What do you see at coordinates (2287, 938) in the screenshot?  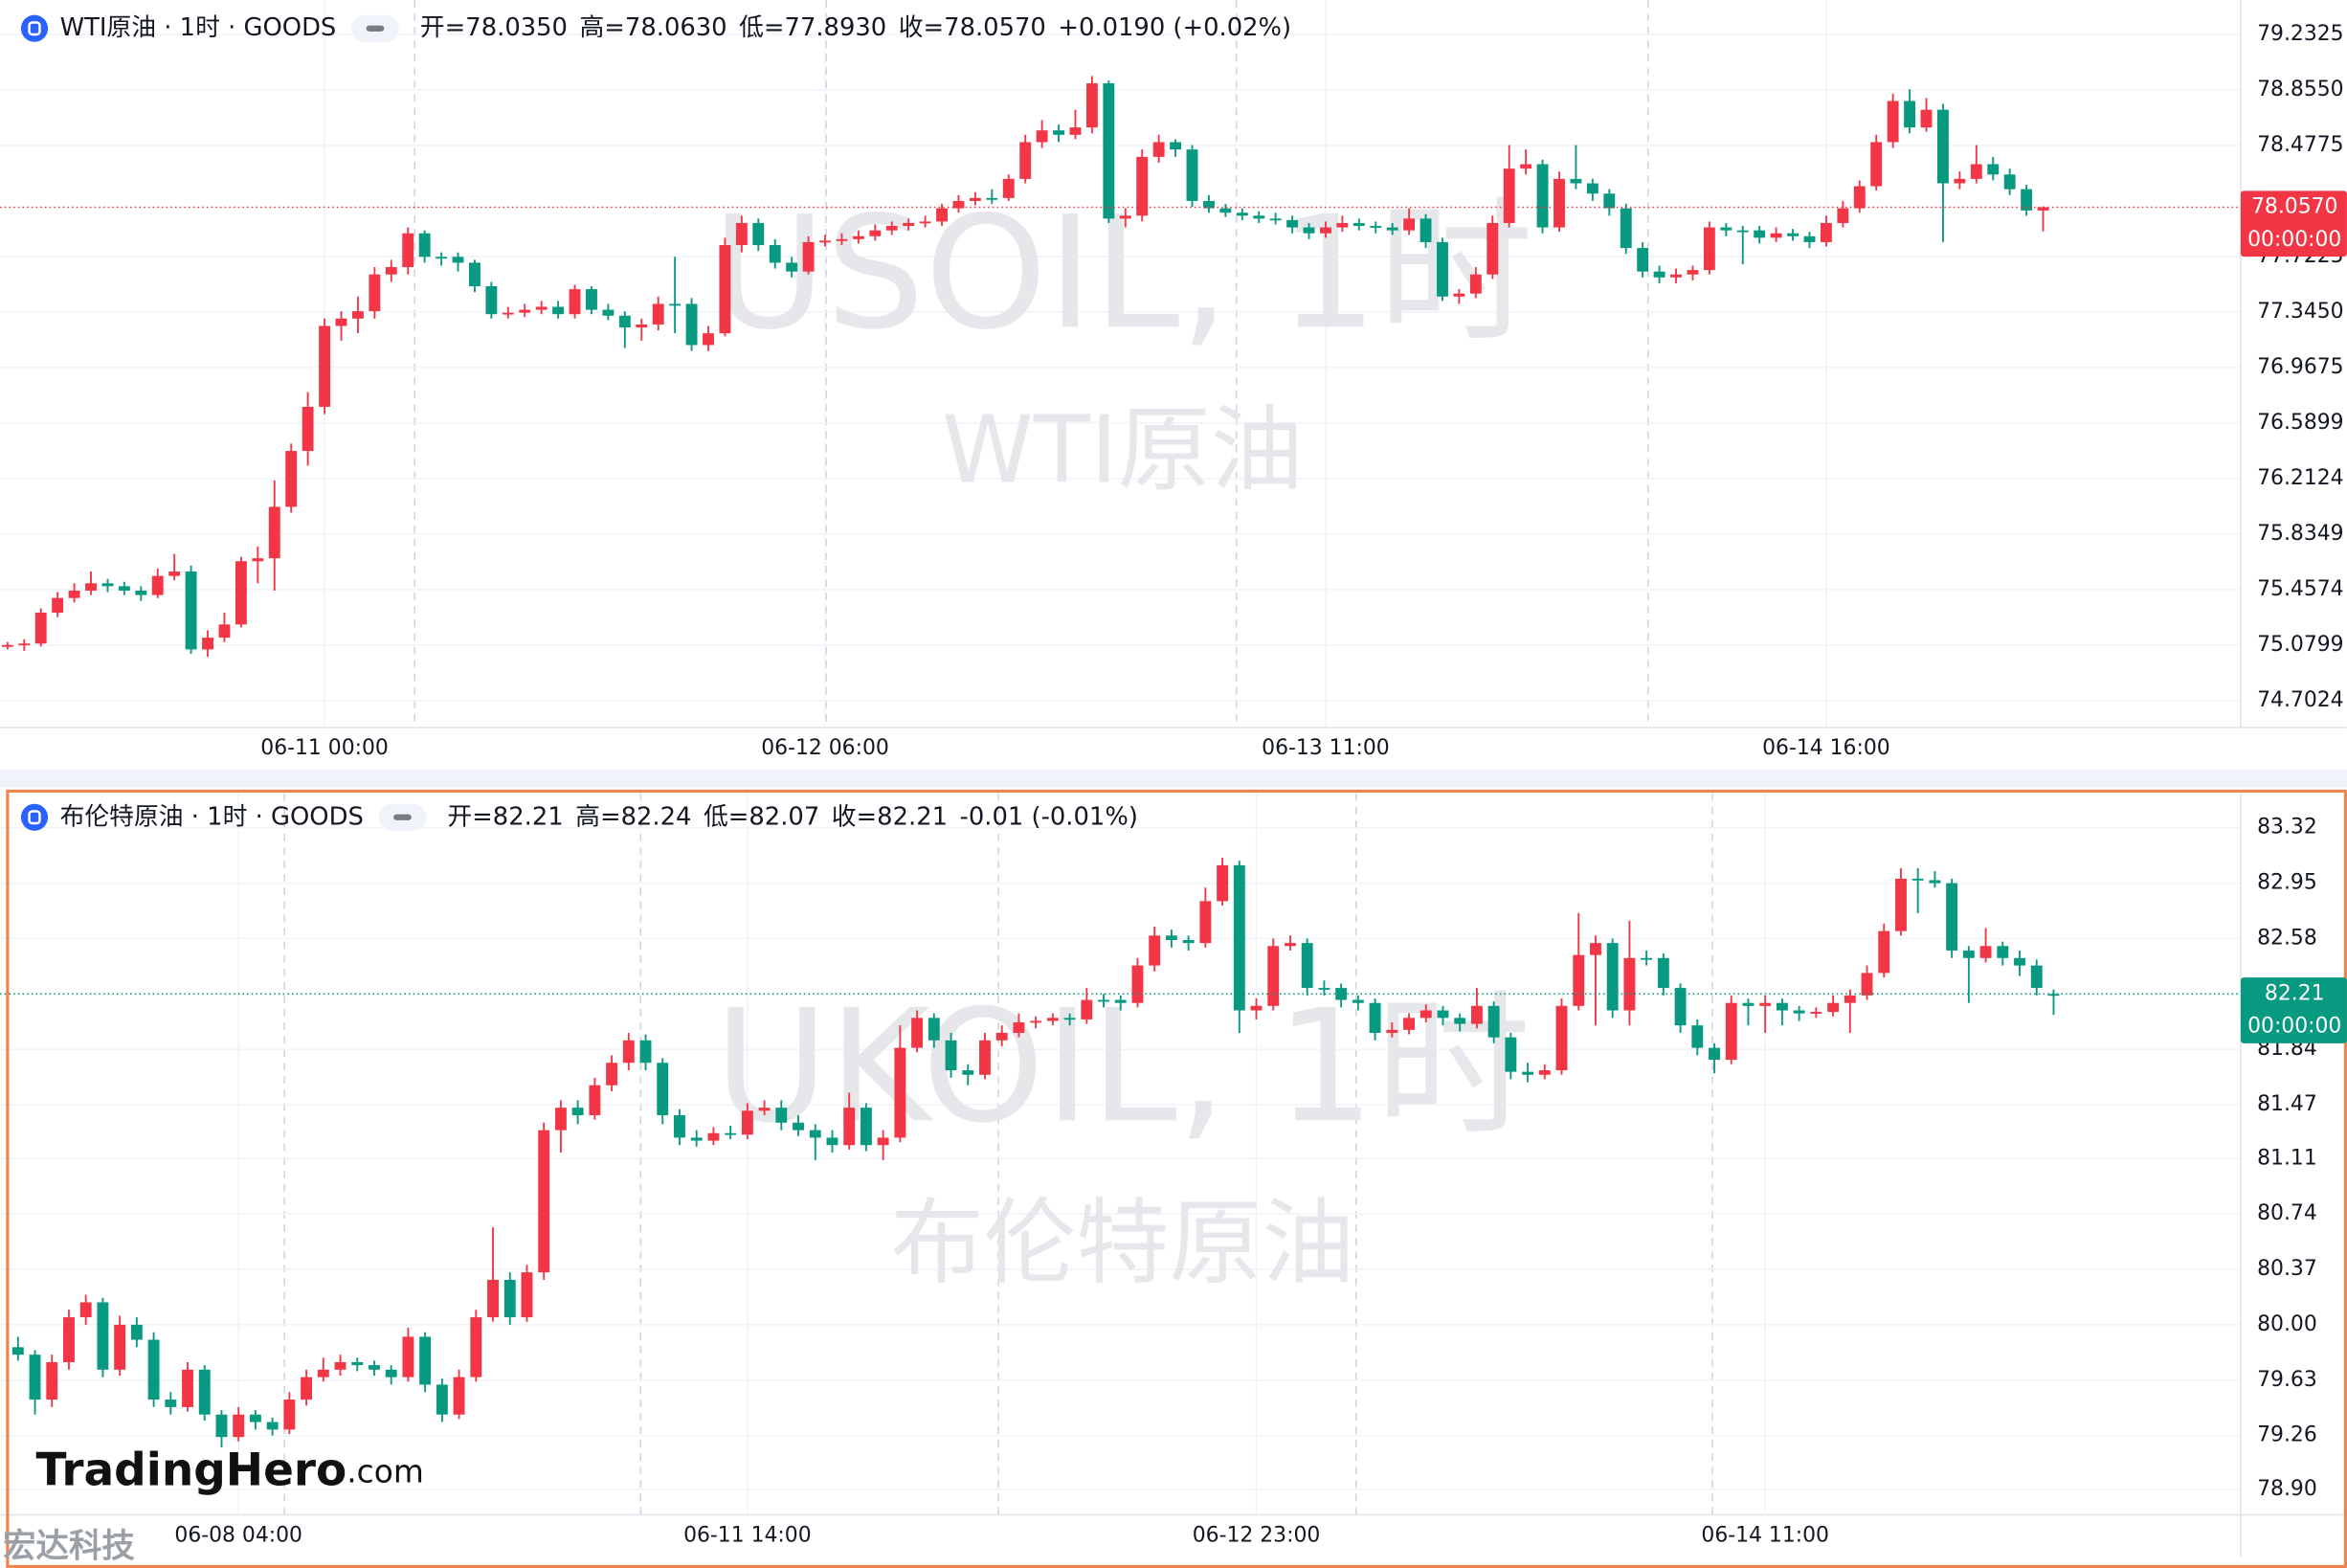 I see `y-tick-label: 82.58` at bounding box center [2287, 938].